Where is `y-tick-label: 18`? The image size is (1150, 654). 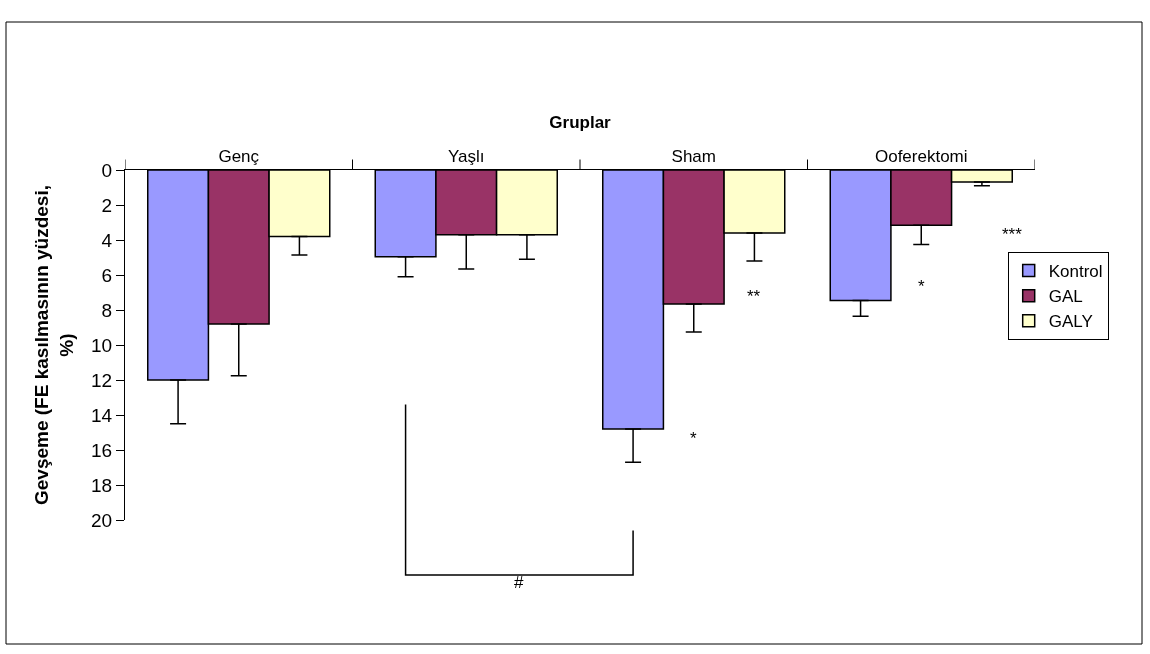
y-tick-label: 18 is located at coordinates (102, 485).